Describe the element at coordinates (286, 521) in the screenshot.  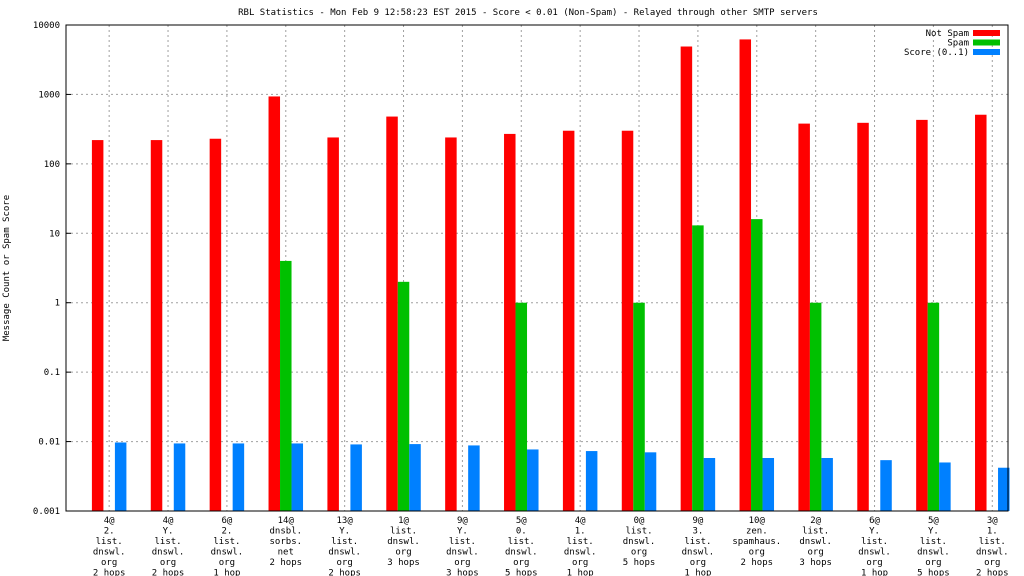
I see `x-tick-label: 14@` at that location.